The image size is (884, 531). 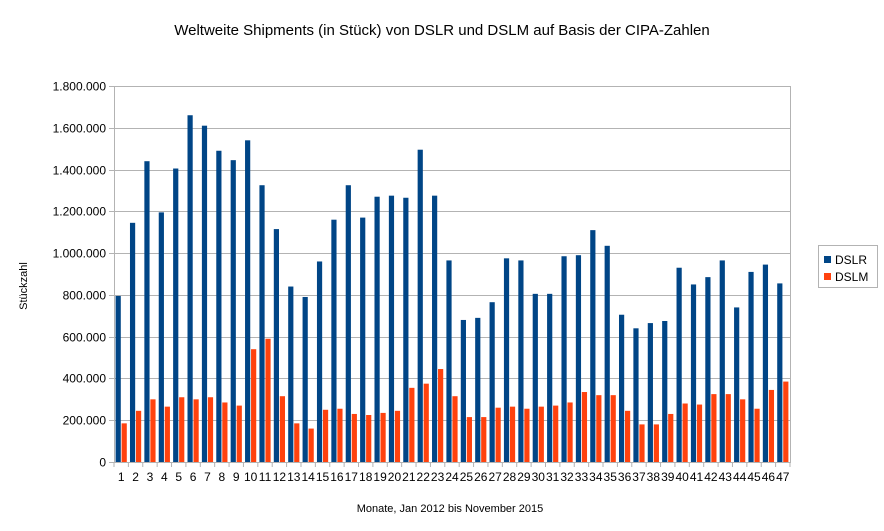 I want to click on x-tick-label: 10, so click(x=251, y=477).